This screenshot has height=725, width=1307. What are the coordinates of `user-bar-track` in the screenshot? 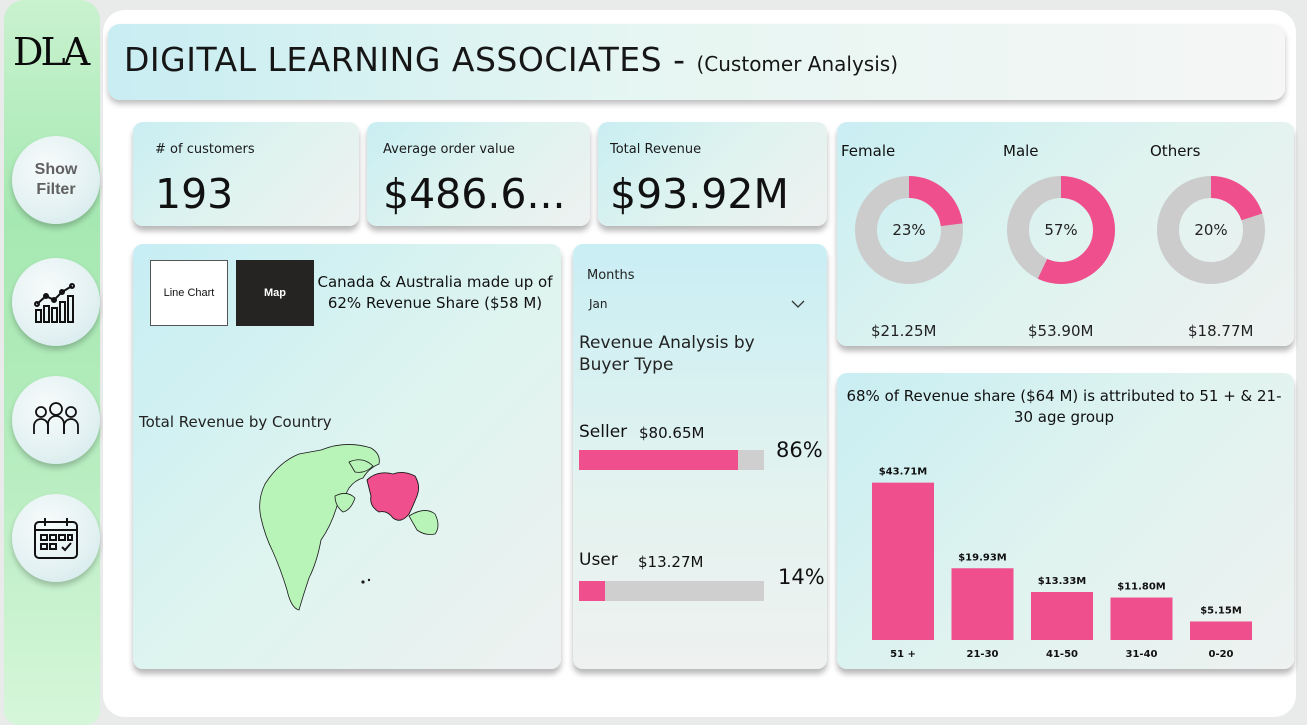 It's located at (671, 591).